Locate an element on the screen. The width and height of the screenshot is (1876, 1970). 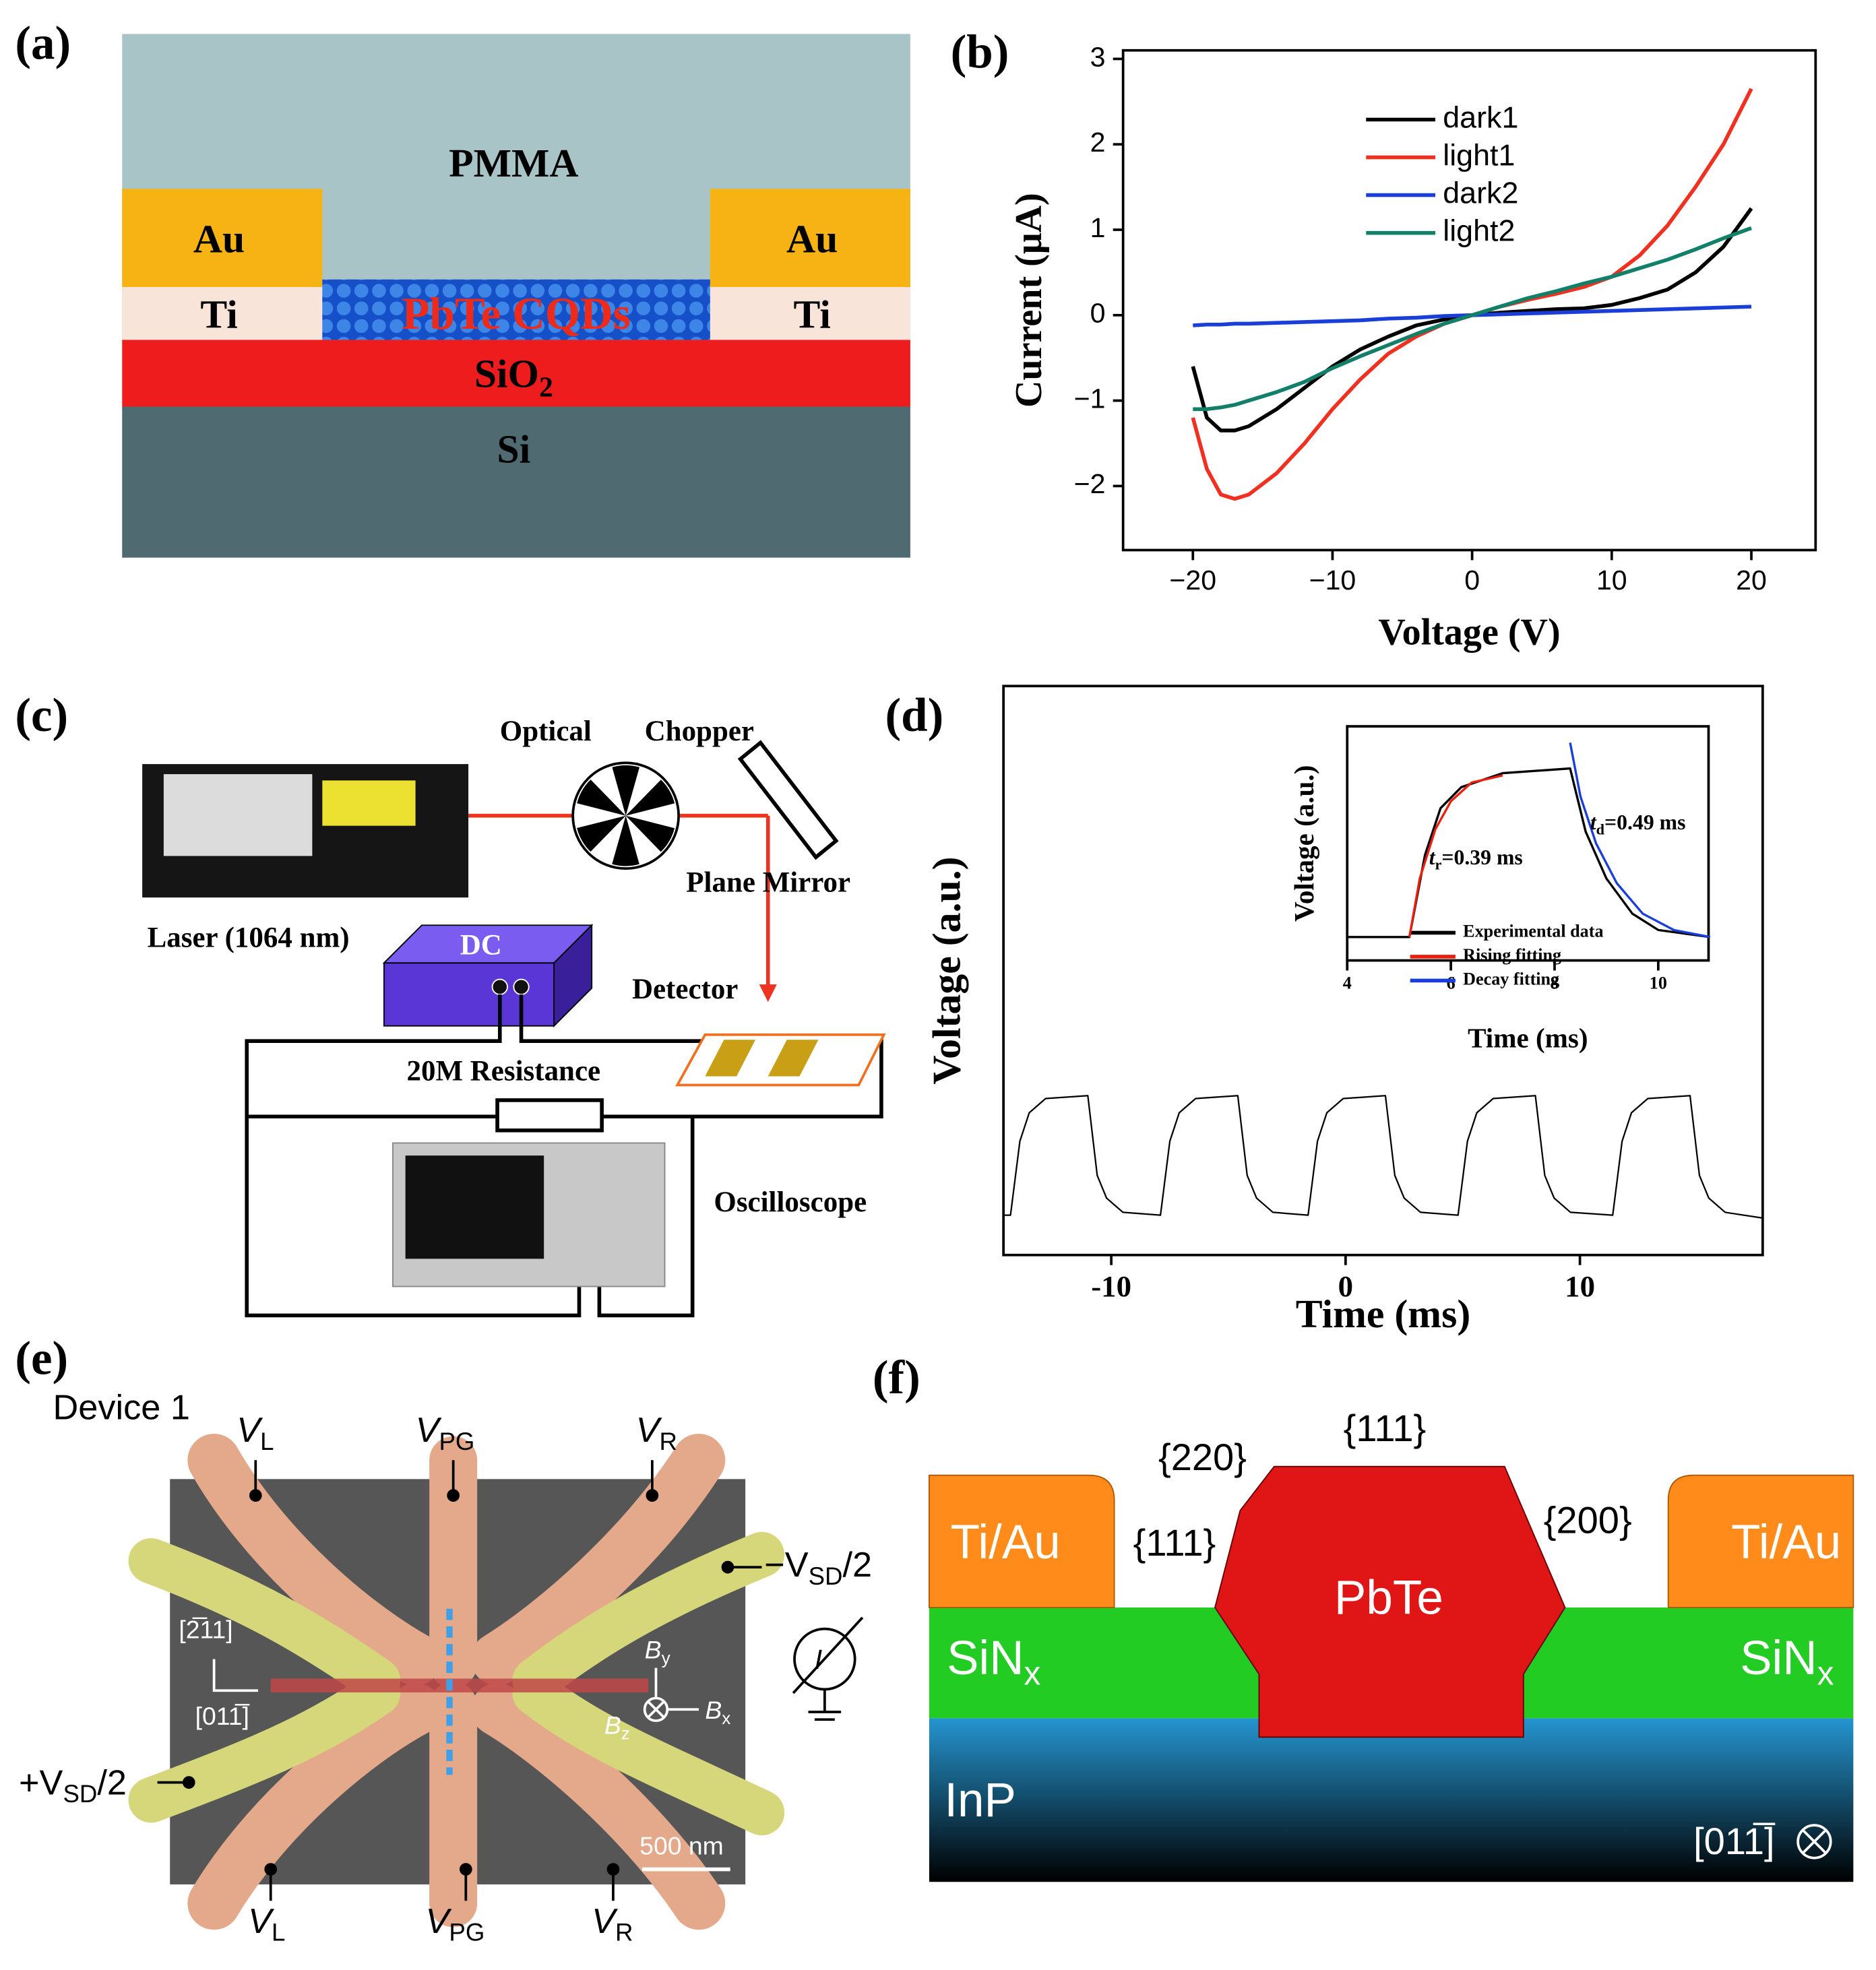
text-sub: L is located at coordinates (278, 1932).